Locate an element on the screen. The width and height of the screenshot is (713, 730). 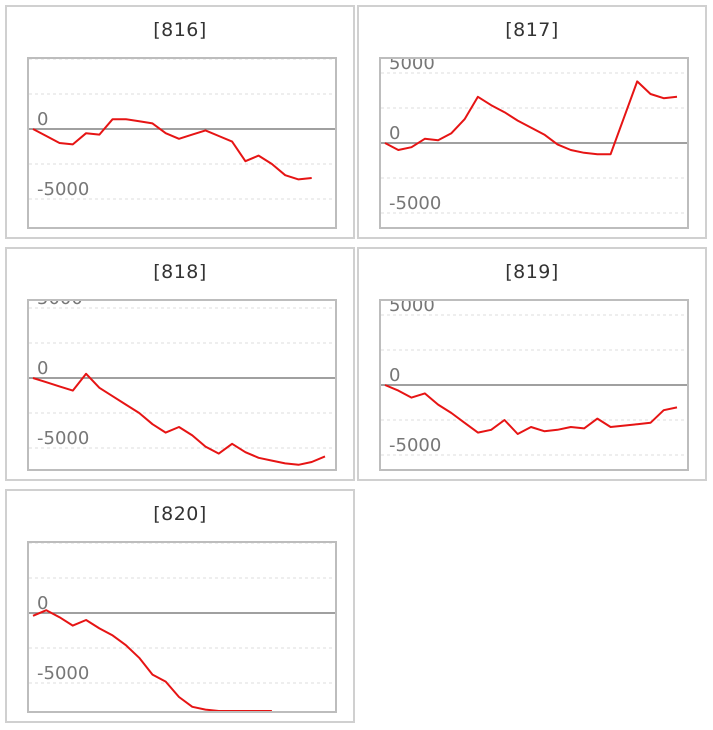
chart-title: [817] is located at coordinates (532, 30).